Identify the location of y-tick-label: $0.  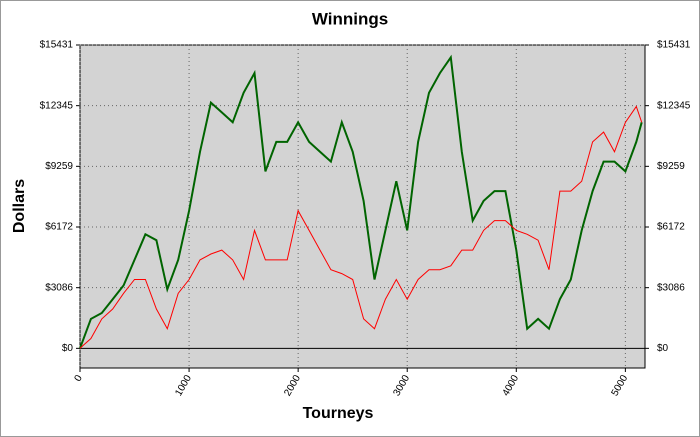
(68, 348).